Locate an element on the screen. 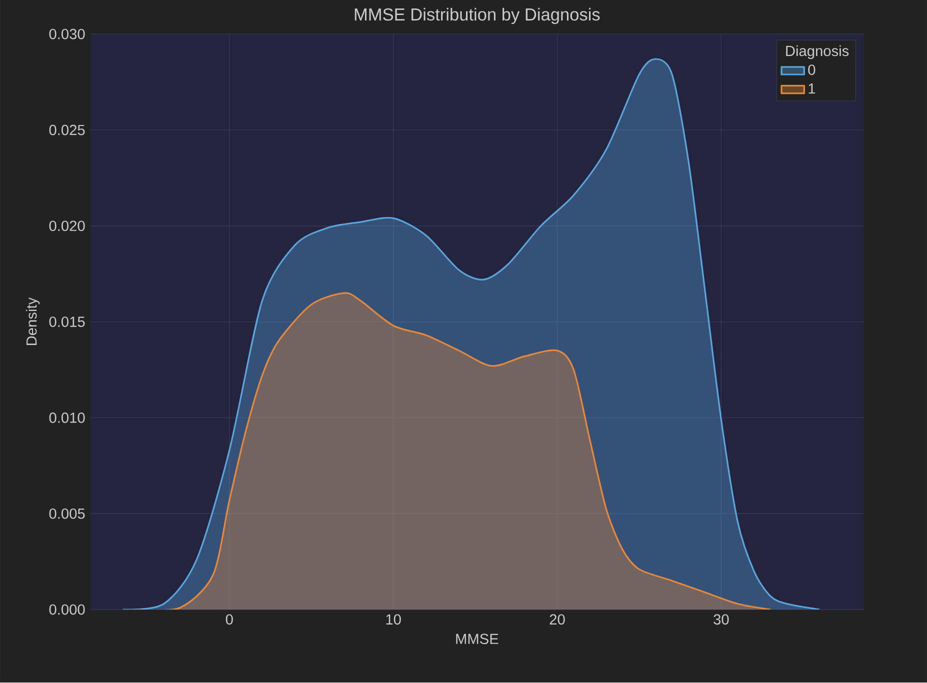 The width and height of the screenshot is (927, 683). x-tick-label: 10 is located at coordinates (393, 619).